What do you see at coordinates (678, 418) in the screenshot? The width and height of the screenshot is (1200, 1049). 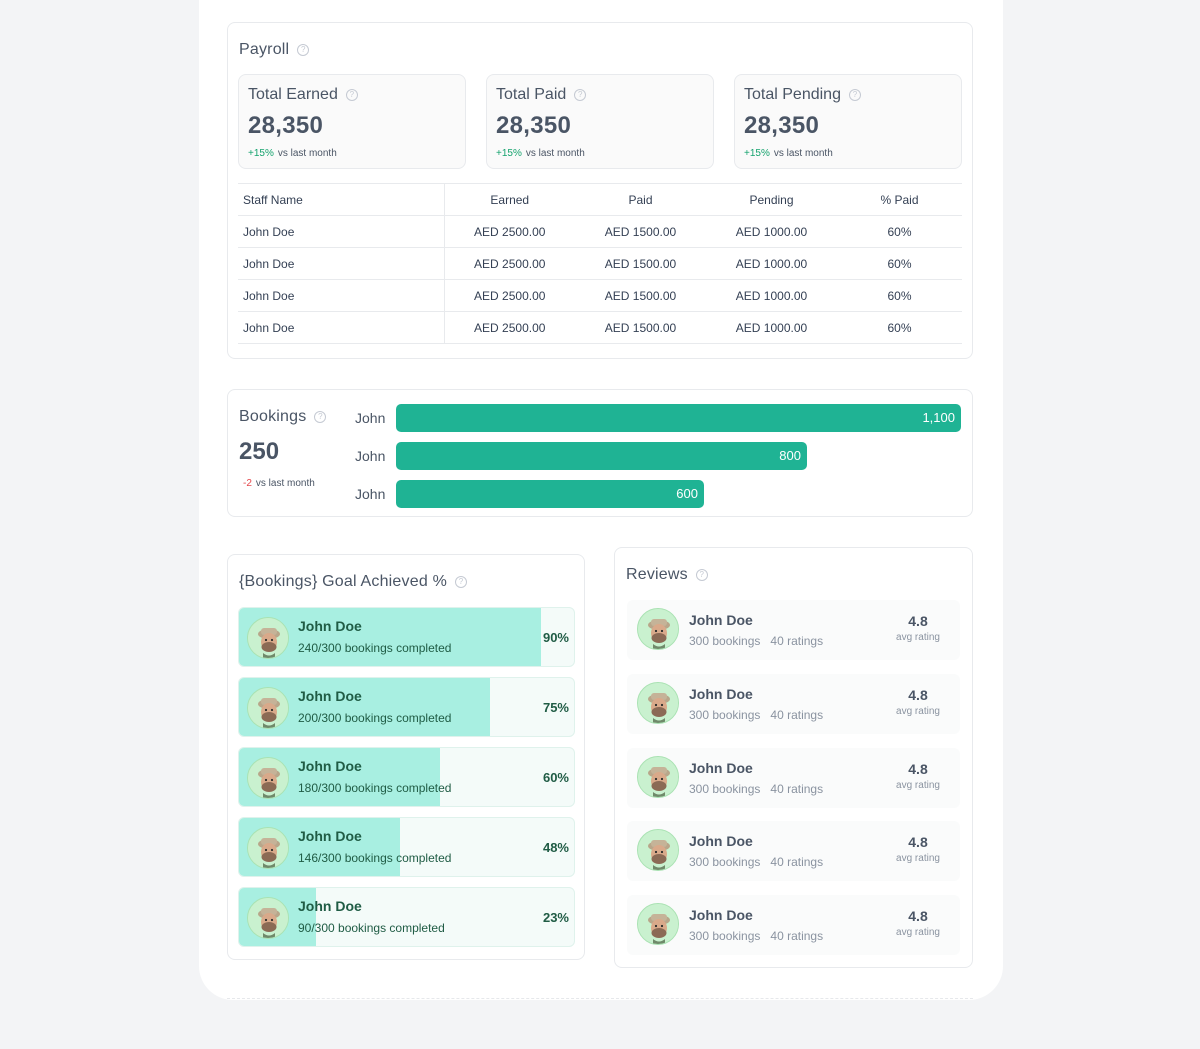 I see `bar: 1,100` at bounding box center [678, 418].